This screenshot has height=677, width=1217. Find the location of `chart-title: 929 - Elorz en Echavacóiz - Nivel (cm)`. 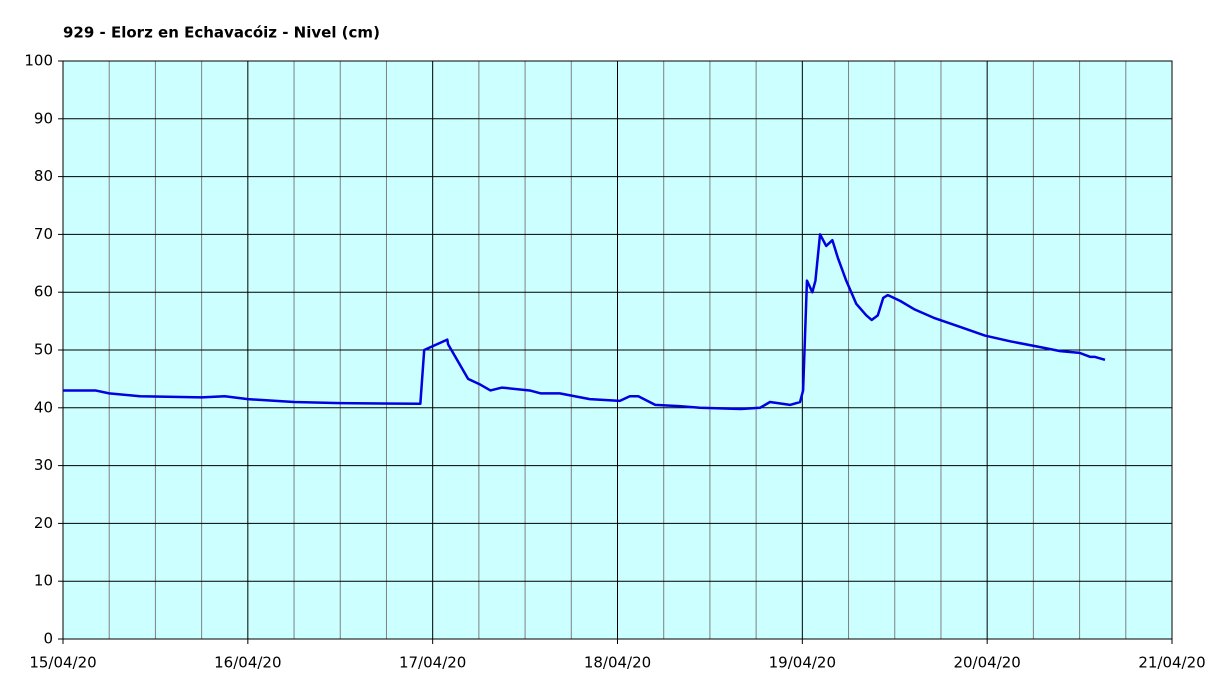

chart-title: 929 - Elorz en Echavacóiz - Nivel (cm) is located at coordinates (221, 33).